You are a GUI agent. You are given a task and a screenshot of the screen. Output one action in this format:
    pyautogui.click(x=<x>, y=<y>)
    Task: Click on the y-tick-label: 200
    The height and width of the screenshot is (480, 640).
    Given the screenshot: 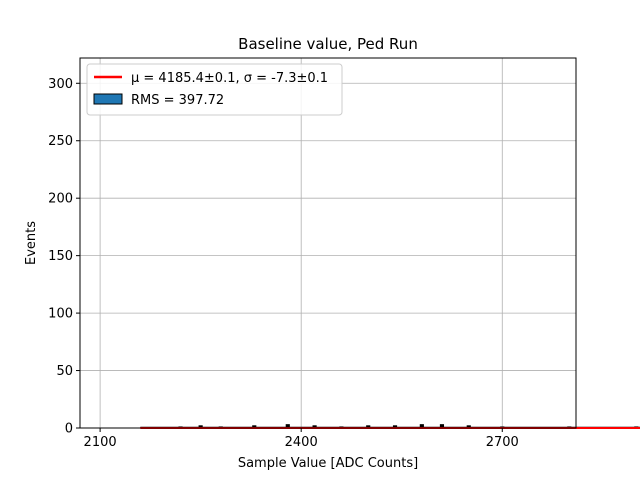 What is the action you would take?
    pyautogui.click(x=60, y=199)
    